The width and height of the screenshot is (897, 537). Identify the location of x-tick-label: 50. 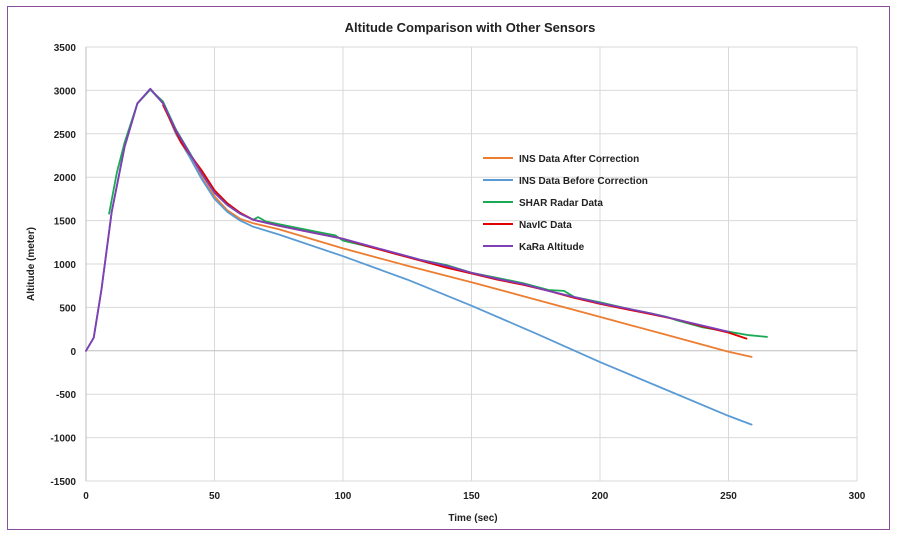
(215, 496).